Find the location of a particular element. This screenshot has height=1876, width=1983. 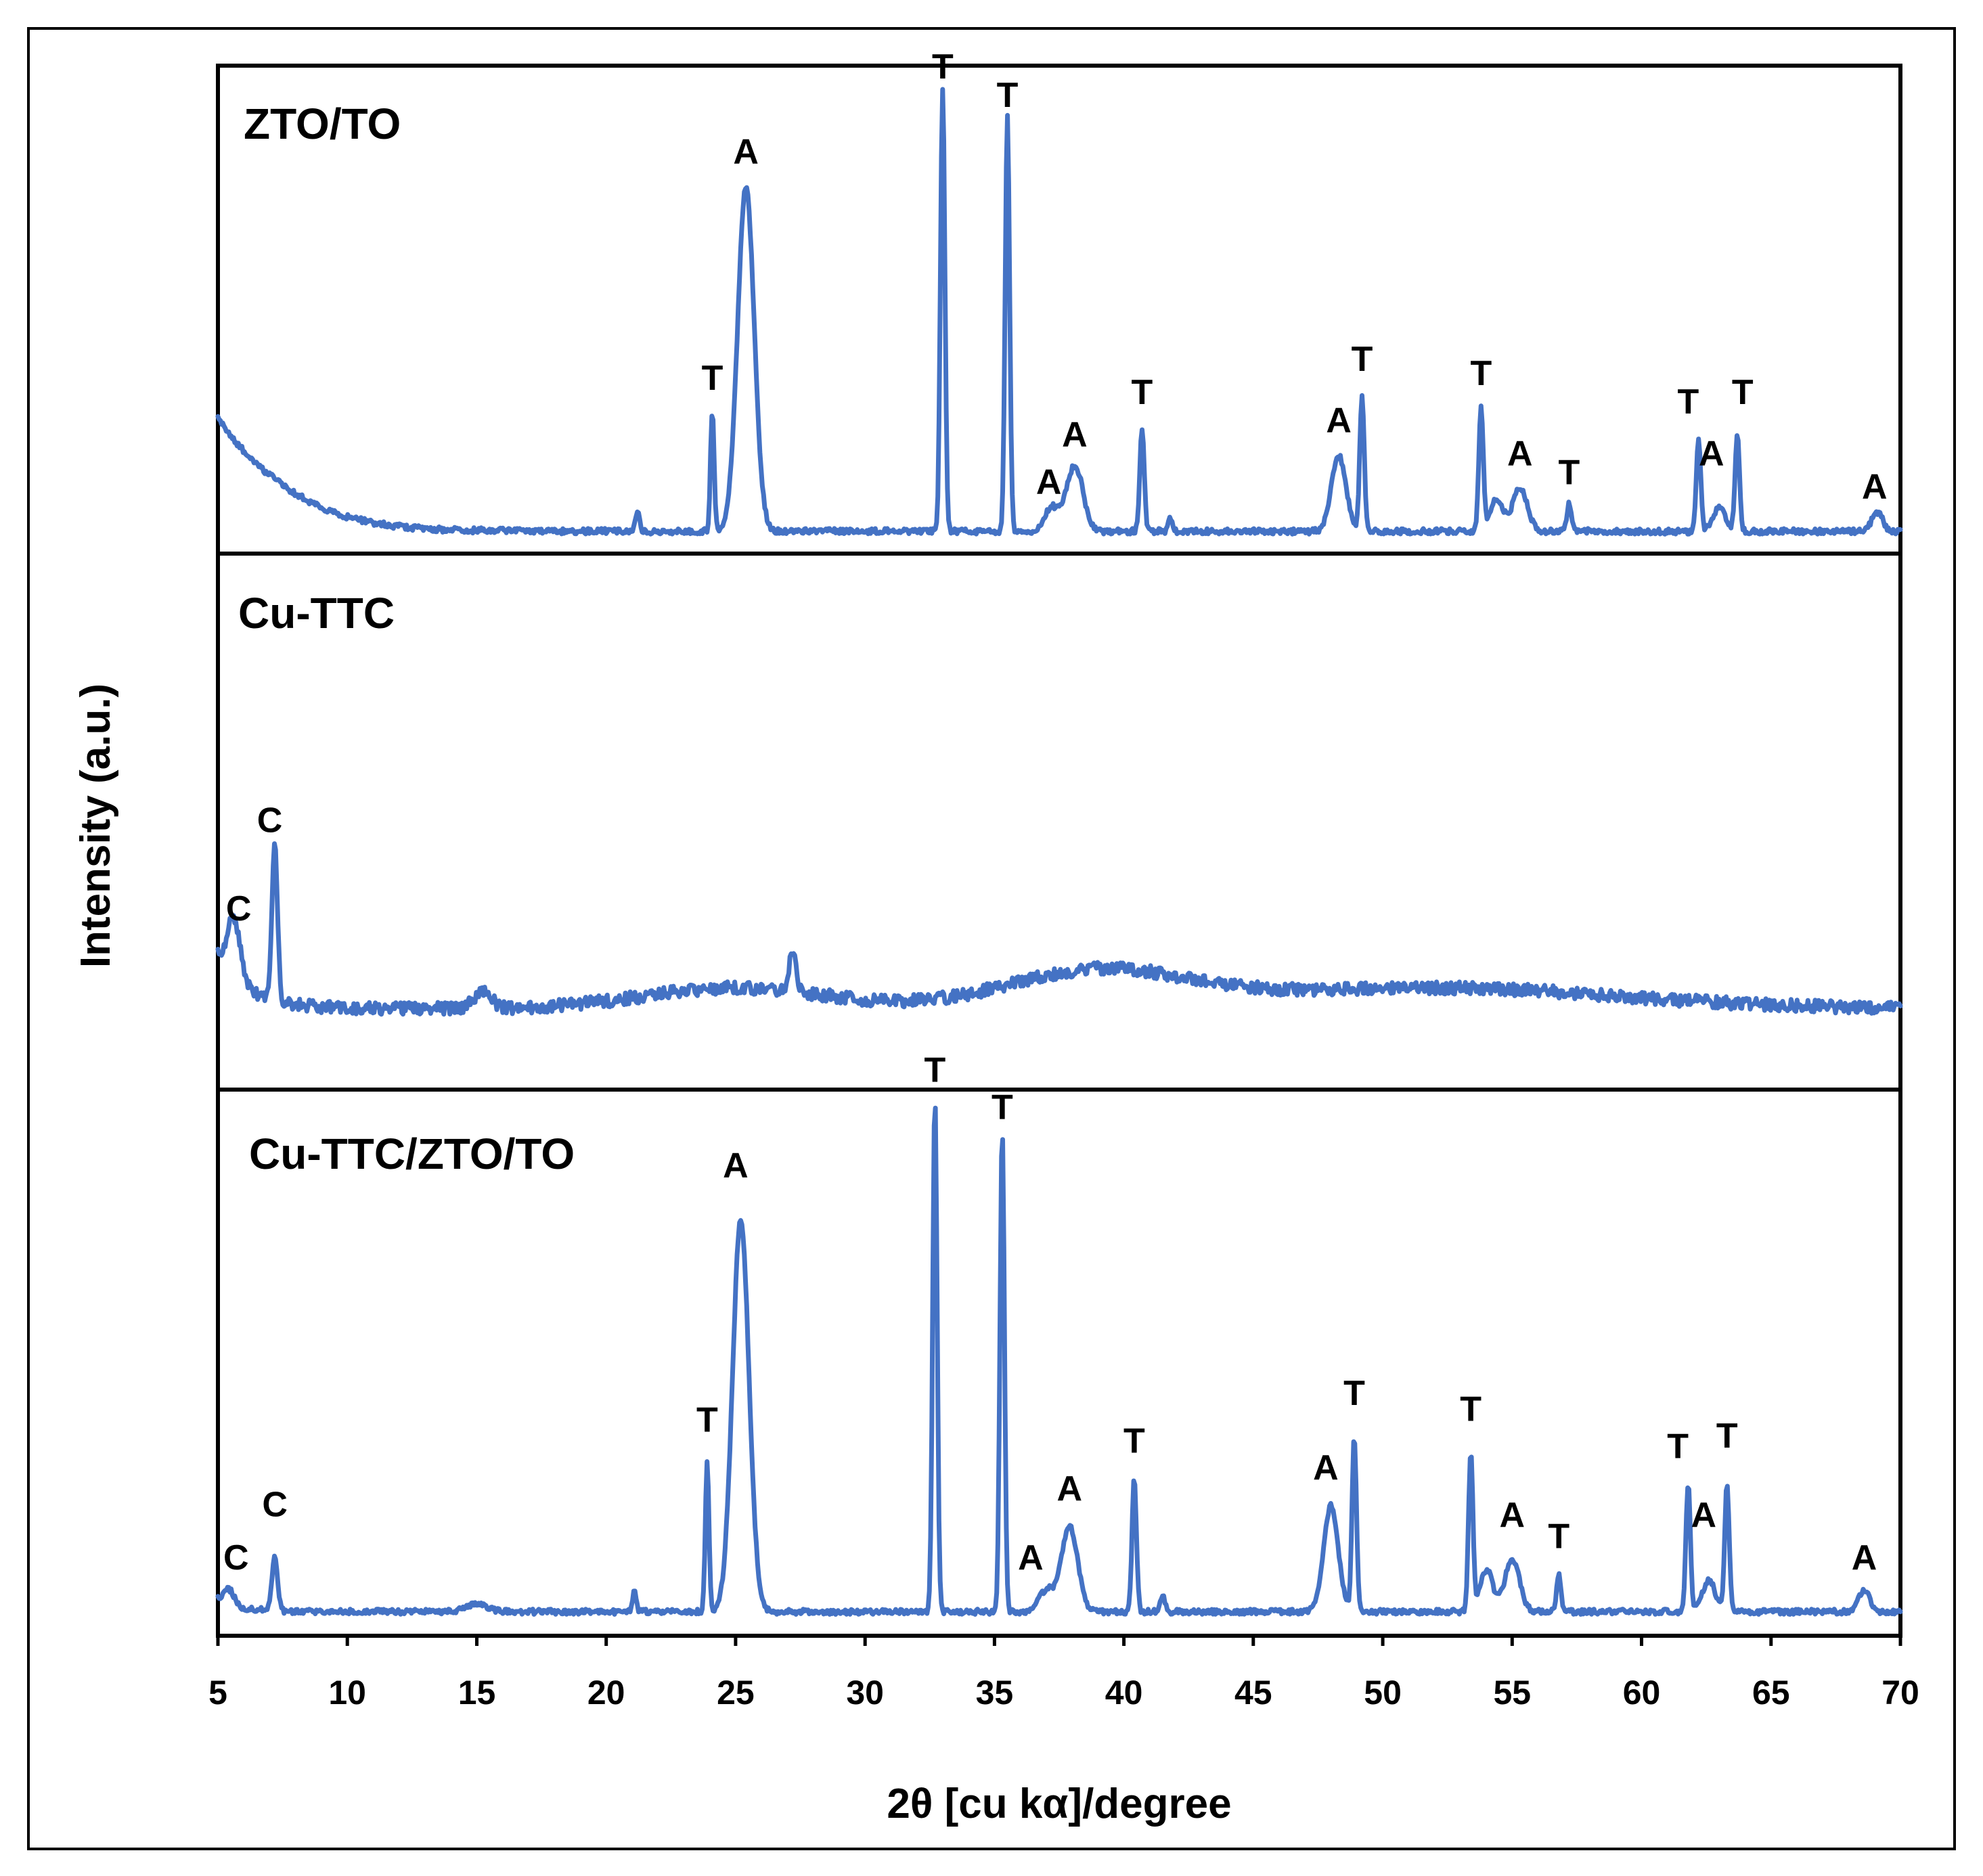

x-axis: 5 10 15 20 25 30 35 40 45 50 55 60 65 70 is located at coordinates (1063, 1674).